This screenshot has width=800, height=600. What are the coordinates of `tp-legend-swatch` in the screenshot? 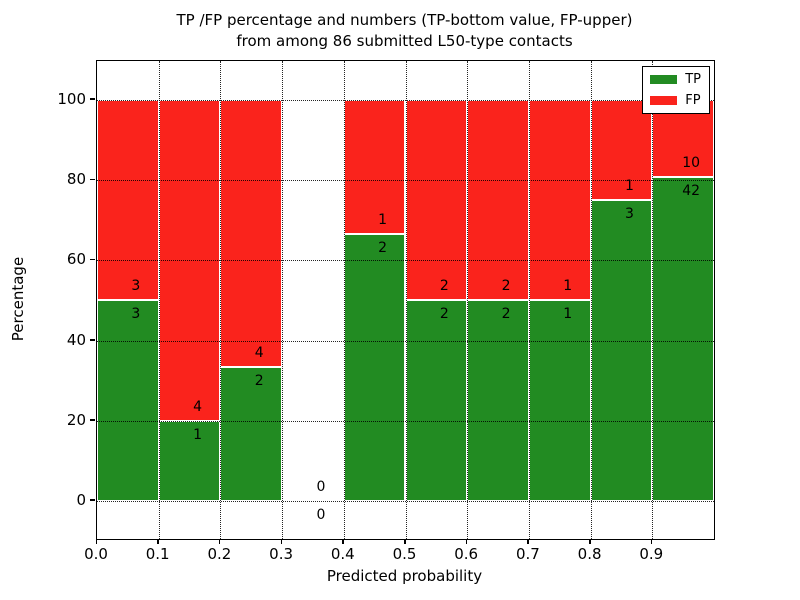 It's located at (664, 79).